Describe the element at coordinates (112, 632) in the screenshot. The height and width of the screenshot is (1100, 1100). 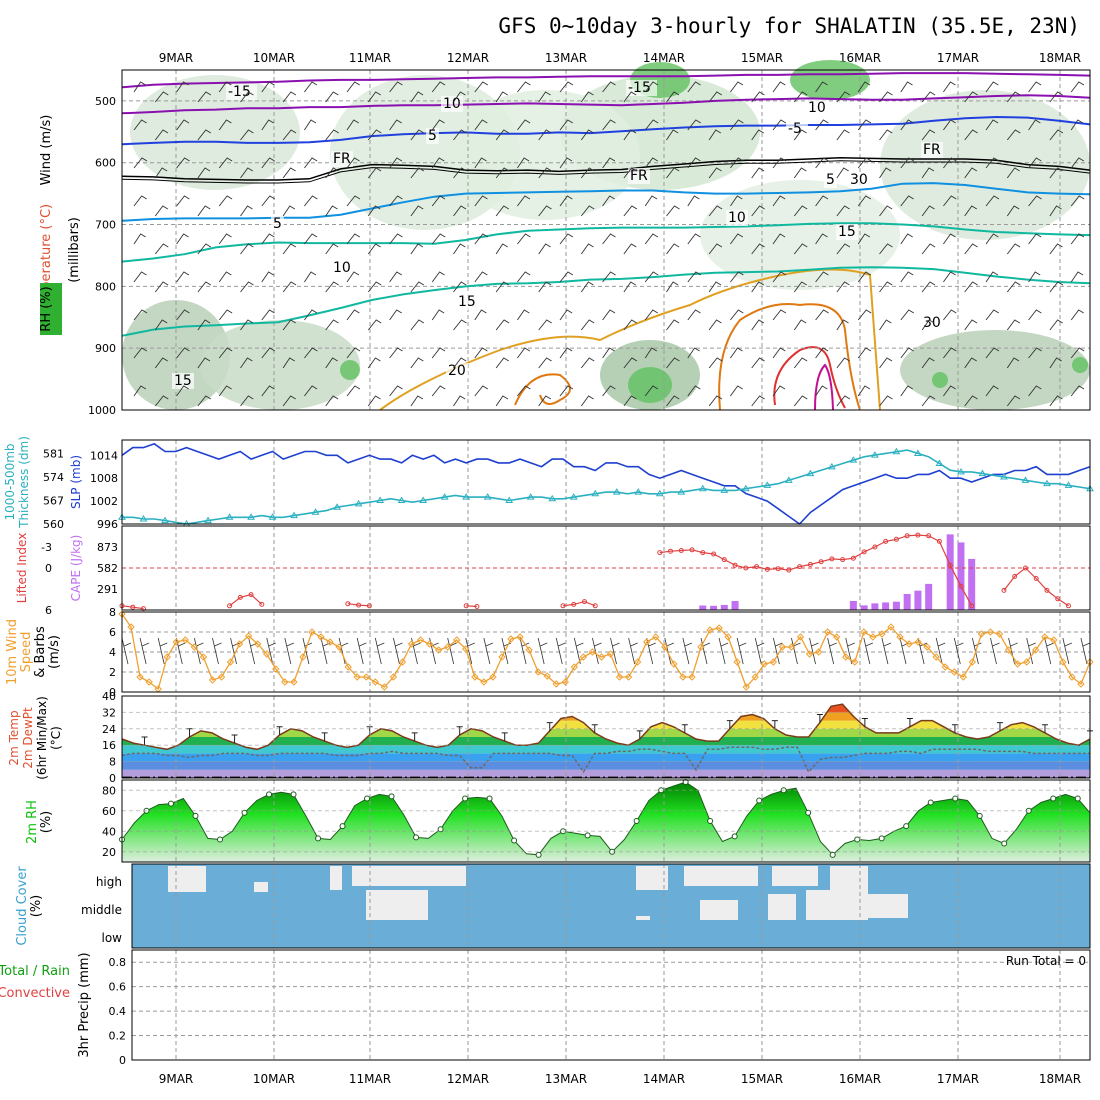
I see `wind-tick-3: 6` at that location.